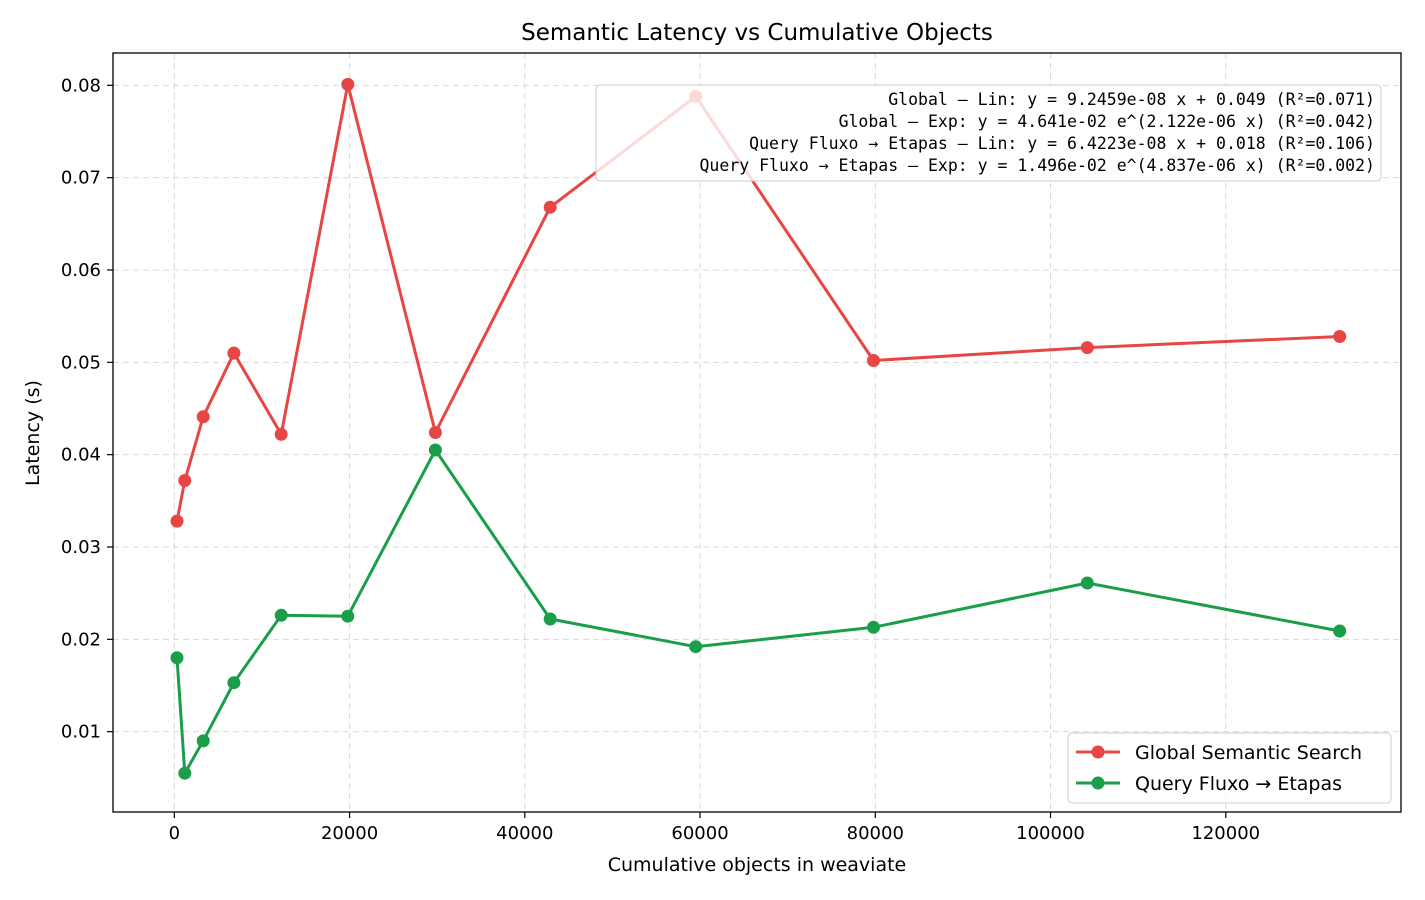  What do you see at coordinates (757, 33) in the screenshot?
I see `chart-title: Semantic Latency vs Cumulative Objects` at bounding box center [757, 33].